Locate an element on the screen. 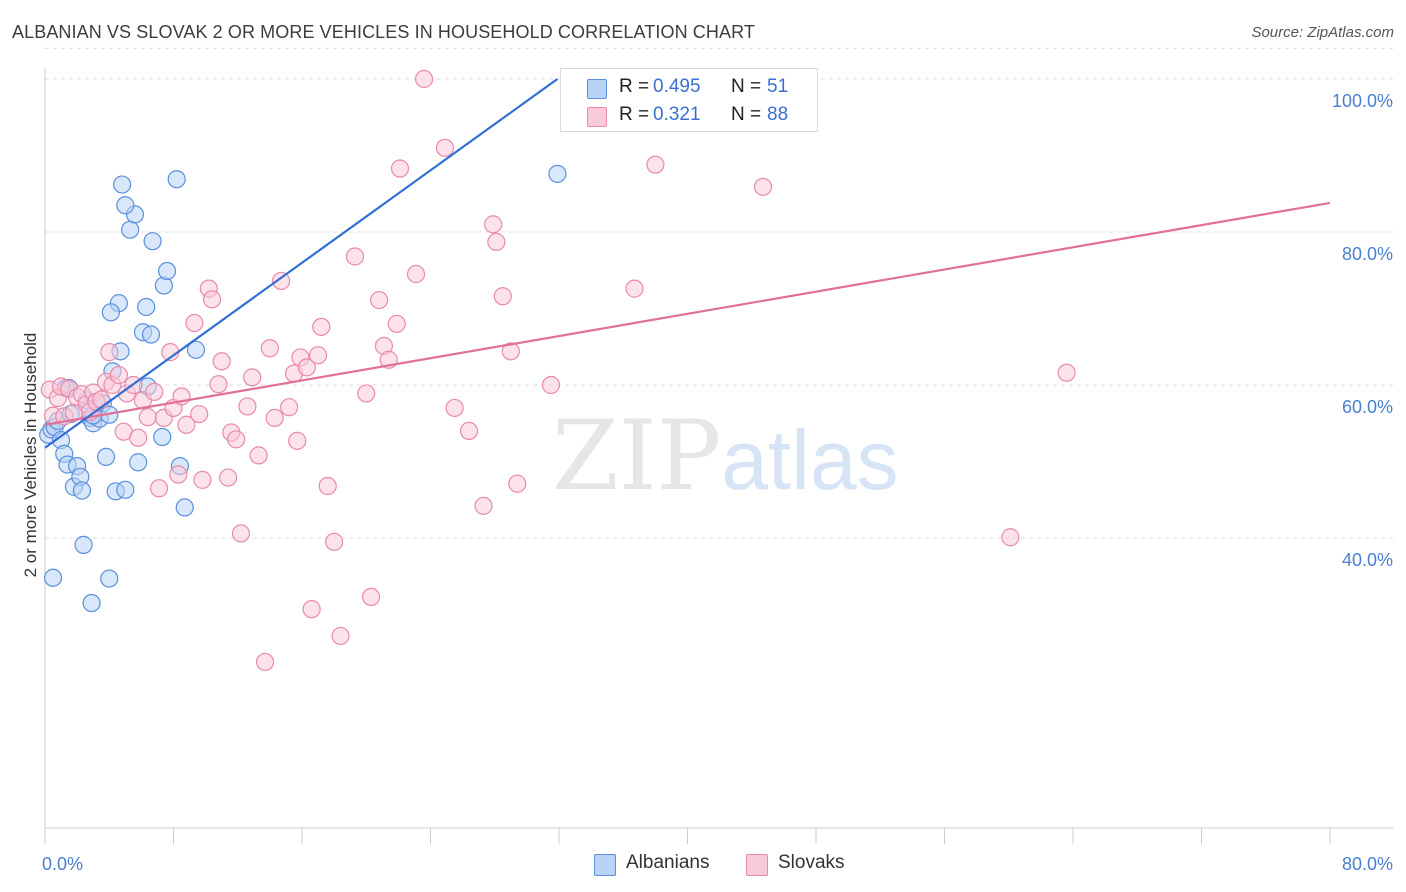 Image resolution: width=1406 pixels, height=892 pixels. legend-r-value: 0.495 is located at coordinates (677, 86).